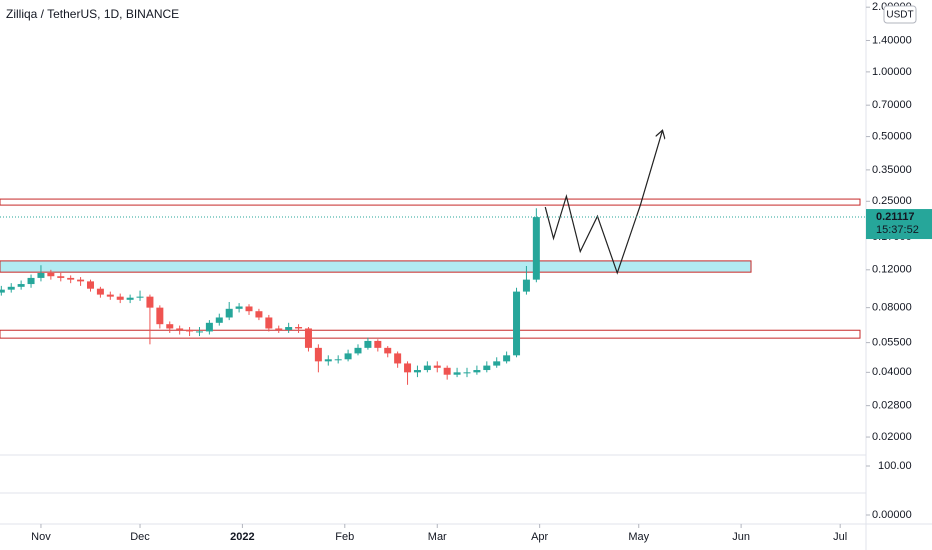  What do you see at coordinates (539, 537) in the screenshot?
I see `x-tick-label: Apr` at bounding box center [539, 537].